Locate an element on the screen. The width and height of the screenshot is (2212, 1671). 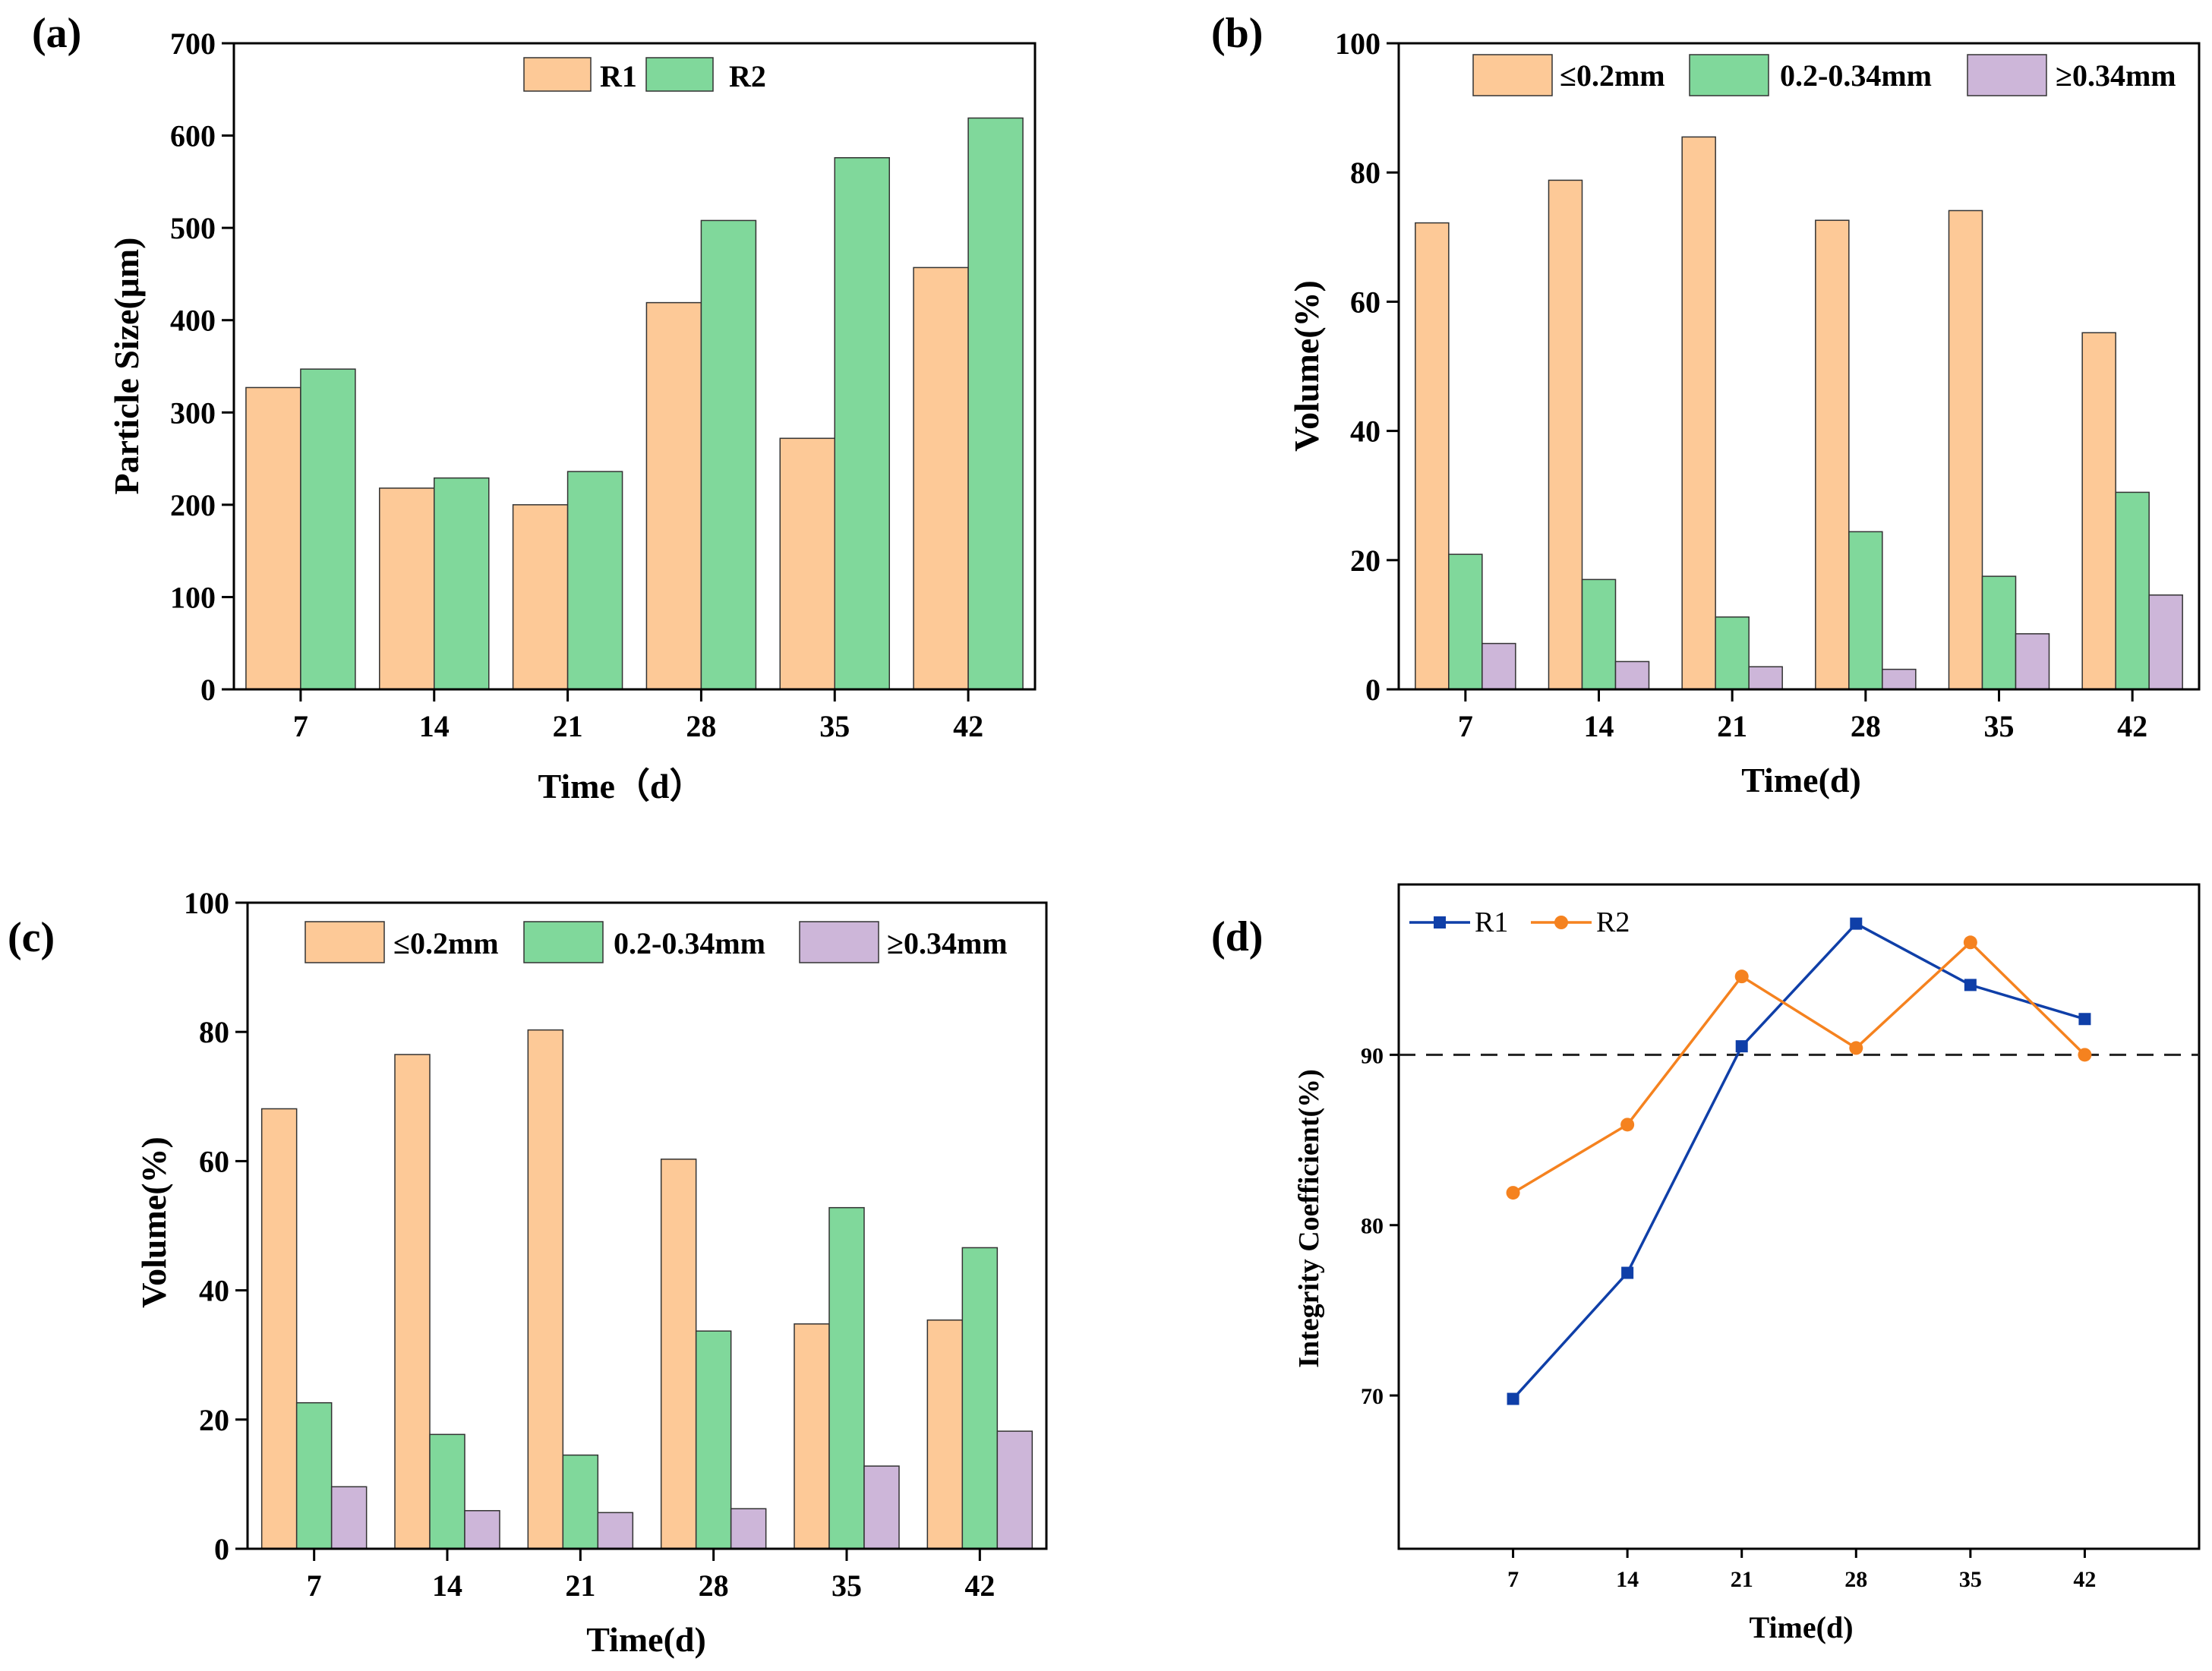
panel-label: (c) is located at coordinates (31, 938).